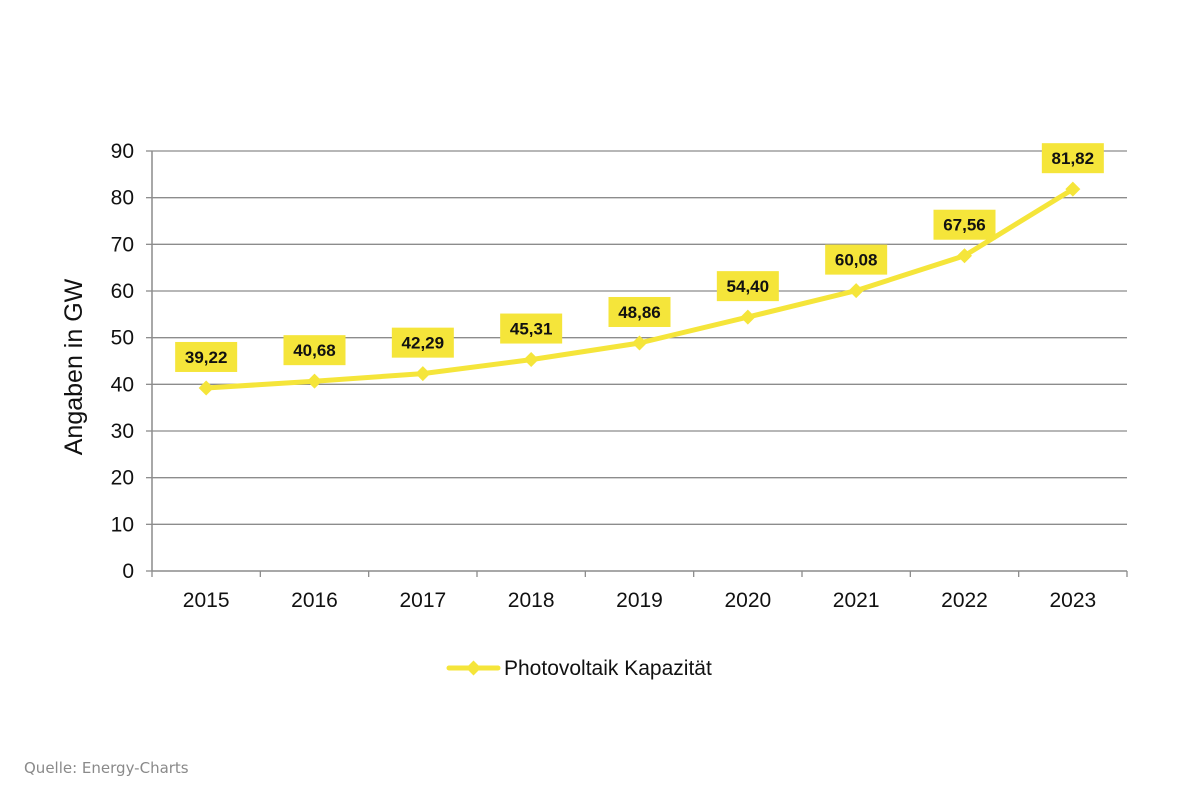  I want to click on data-label-text-2023: 81,82, so click(1073, 158).